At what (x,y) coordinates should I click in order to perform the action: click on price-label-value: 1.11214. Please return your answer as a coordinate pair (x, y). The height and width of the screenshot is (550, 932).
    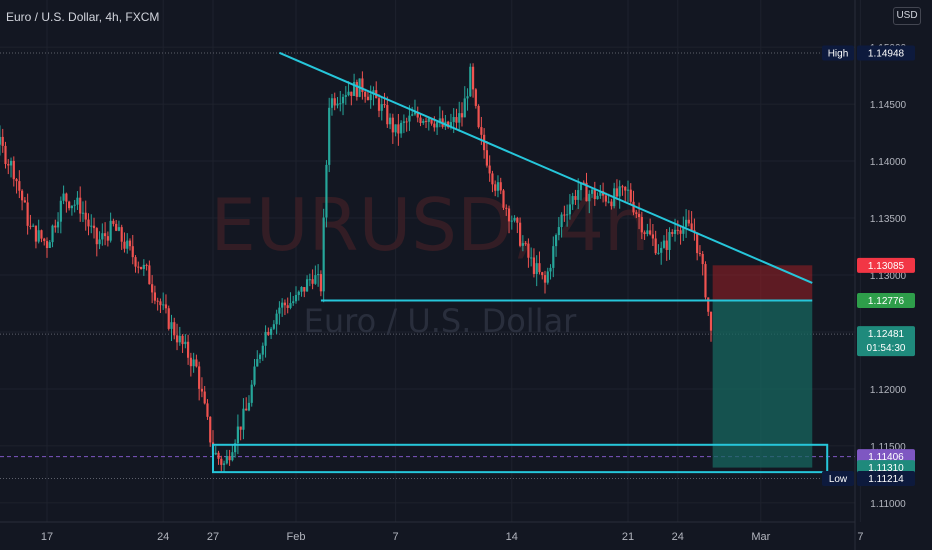
    Looking at the image, I should click on (886, 479).